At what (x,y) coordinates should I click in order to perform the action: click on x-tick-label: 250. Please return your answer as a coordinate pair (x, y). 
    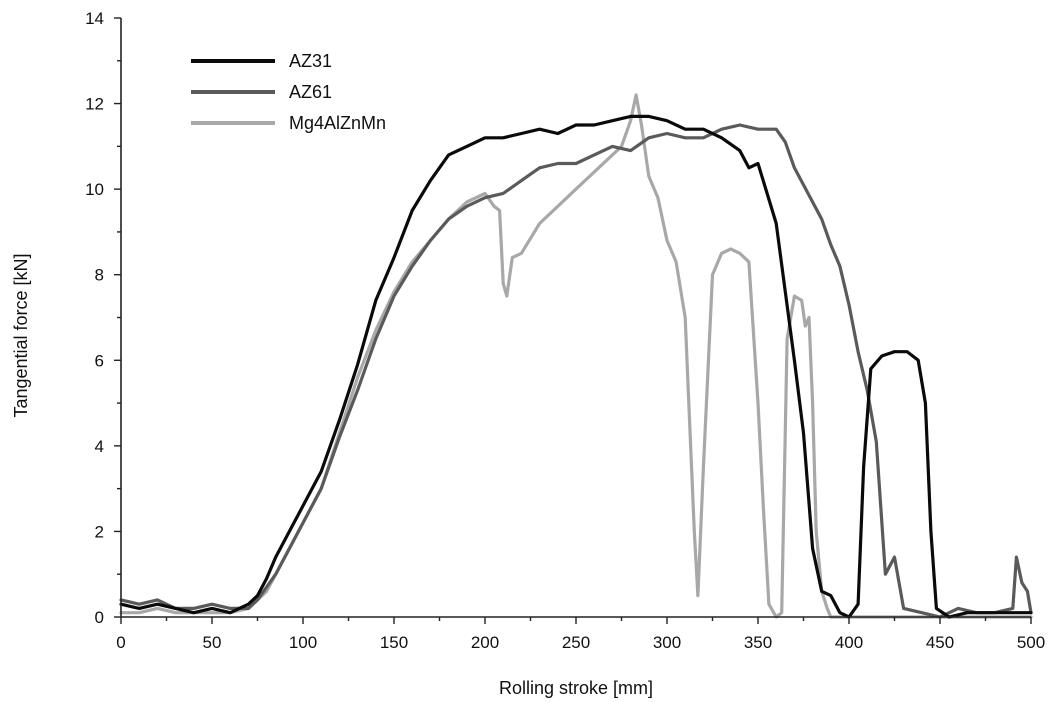
    Looking at the image, I should click on (576, 642).